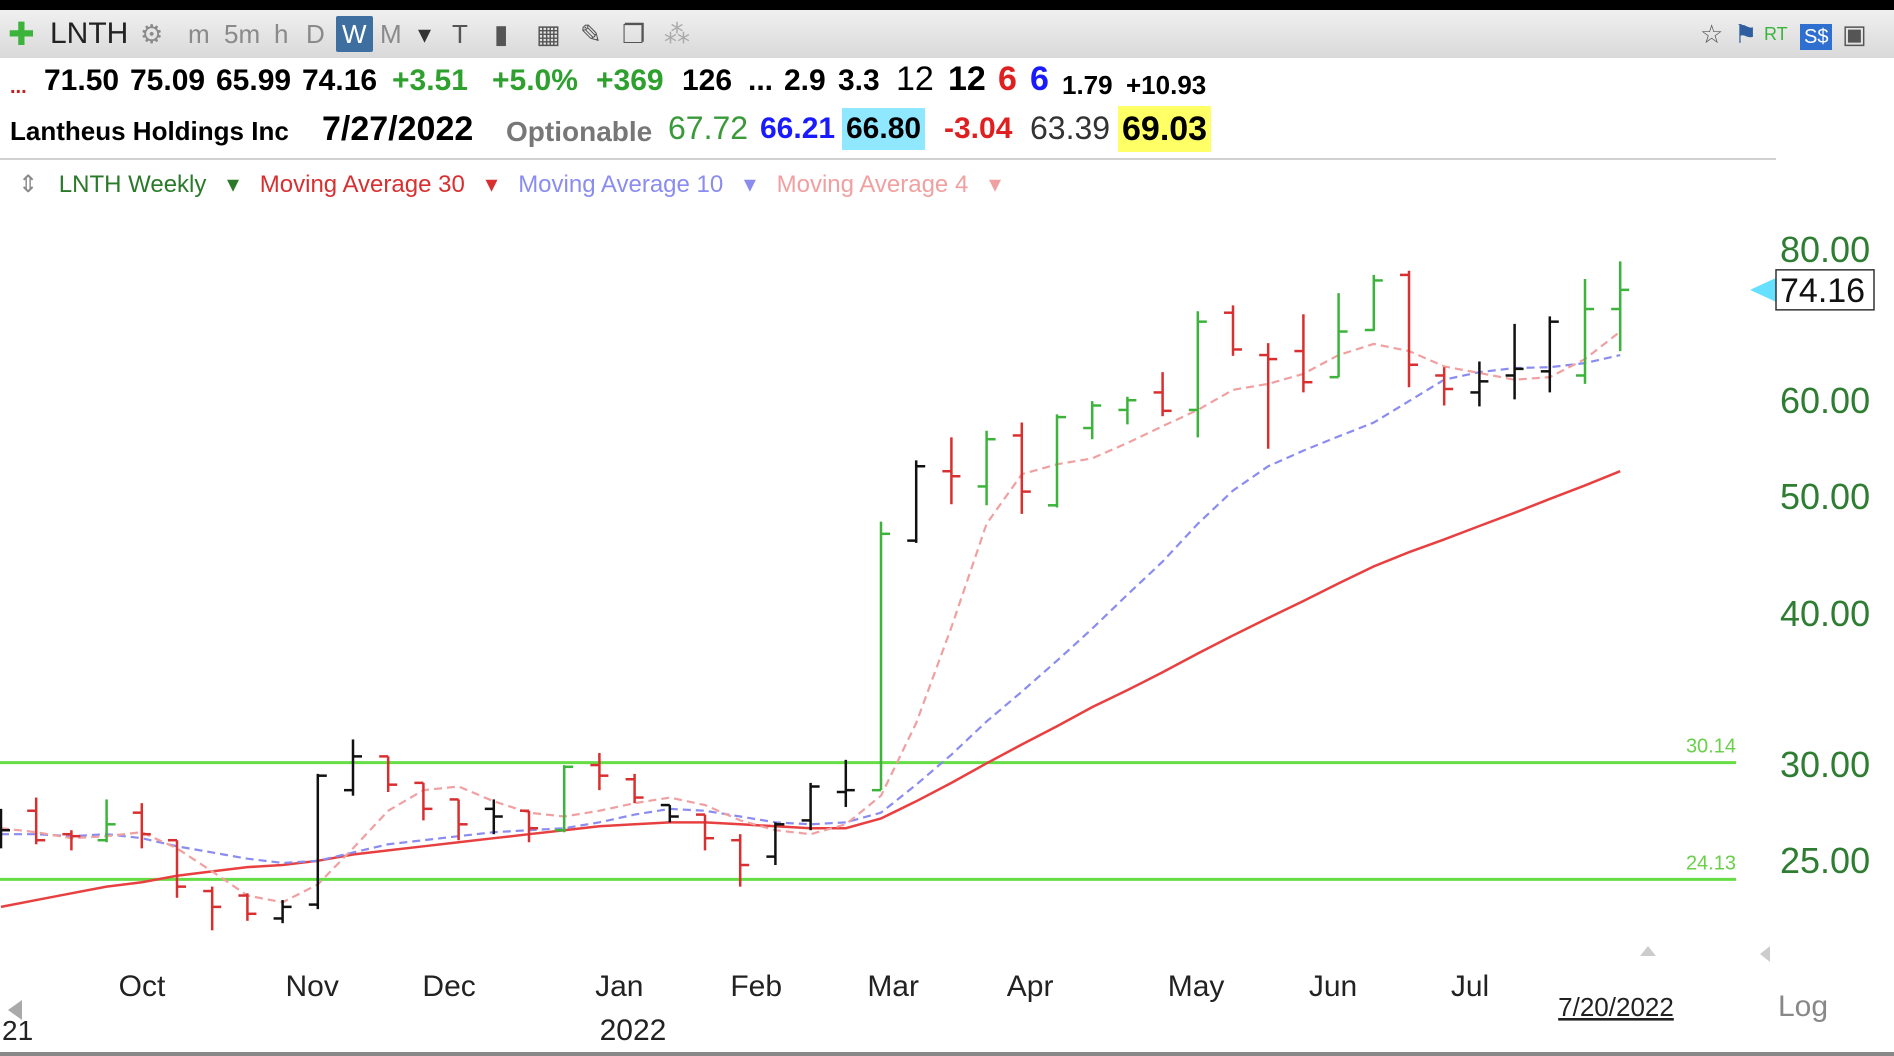 This screenshot has height=1056, width=1894. I want to click on window-icon: ❐, so click(634, 34).